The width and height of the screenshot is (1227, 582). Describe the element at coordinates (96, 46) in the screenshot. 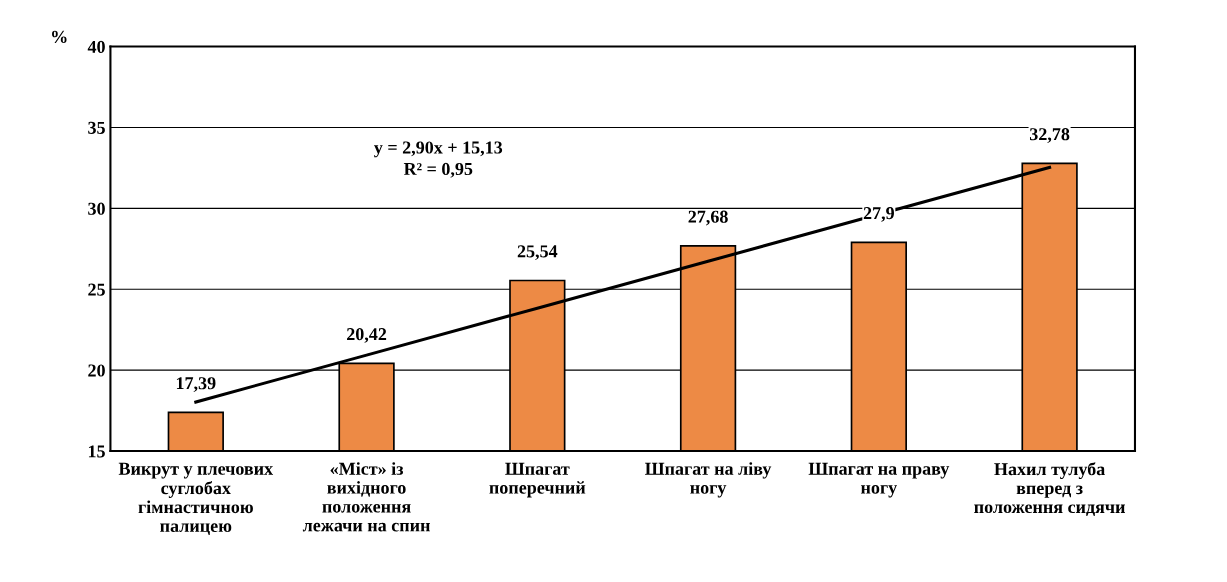

I see `y-tick-label: 40` at that location.